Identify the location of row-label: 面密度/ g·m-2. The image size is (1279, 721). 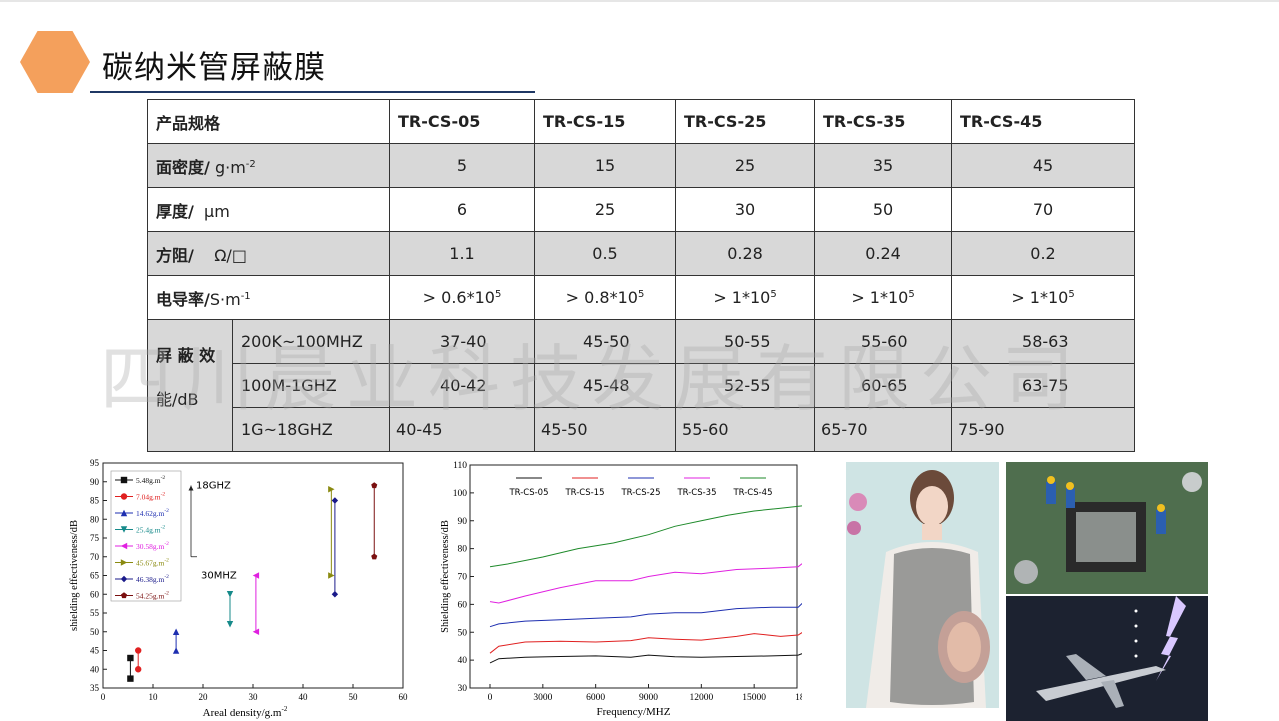
(268, 165).